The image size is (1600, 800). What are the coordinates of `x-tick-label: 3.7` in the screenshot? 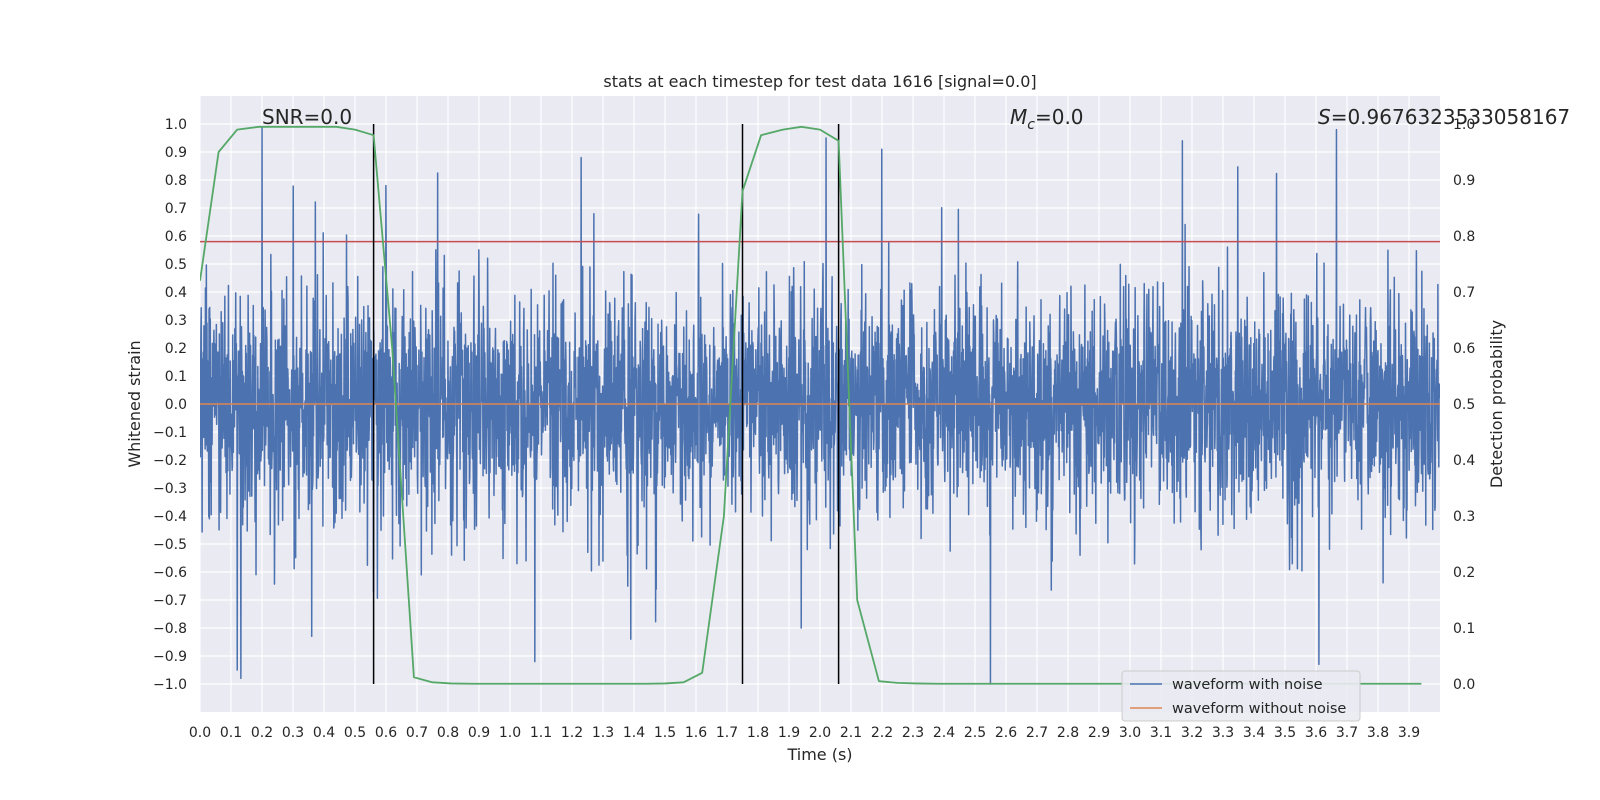 It's located at (1347, 733).